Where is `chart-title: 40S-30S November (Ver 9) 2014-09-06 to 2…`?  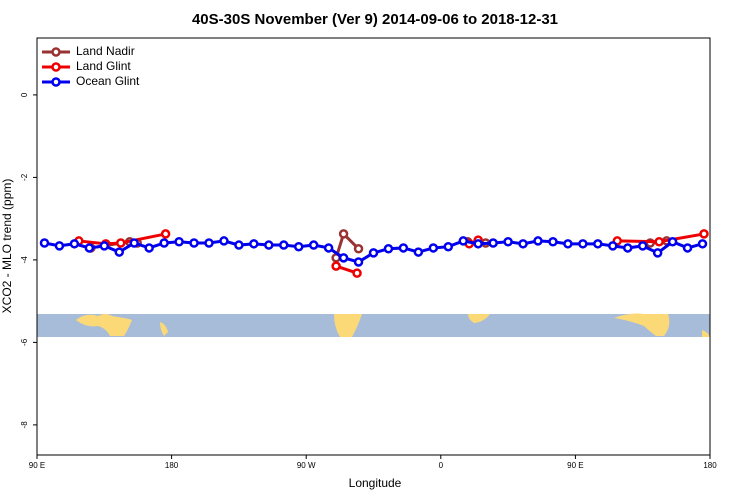
chart-title: 40S-30S November (Ver 9) 2014-09-06 to 2… is located at coordinates (375, 19).